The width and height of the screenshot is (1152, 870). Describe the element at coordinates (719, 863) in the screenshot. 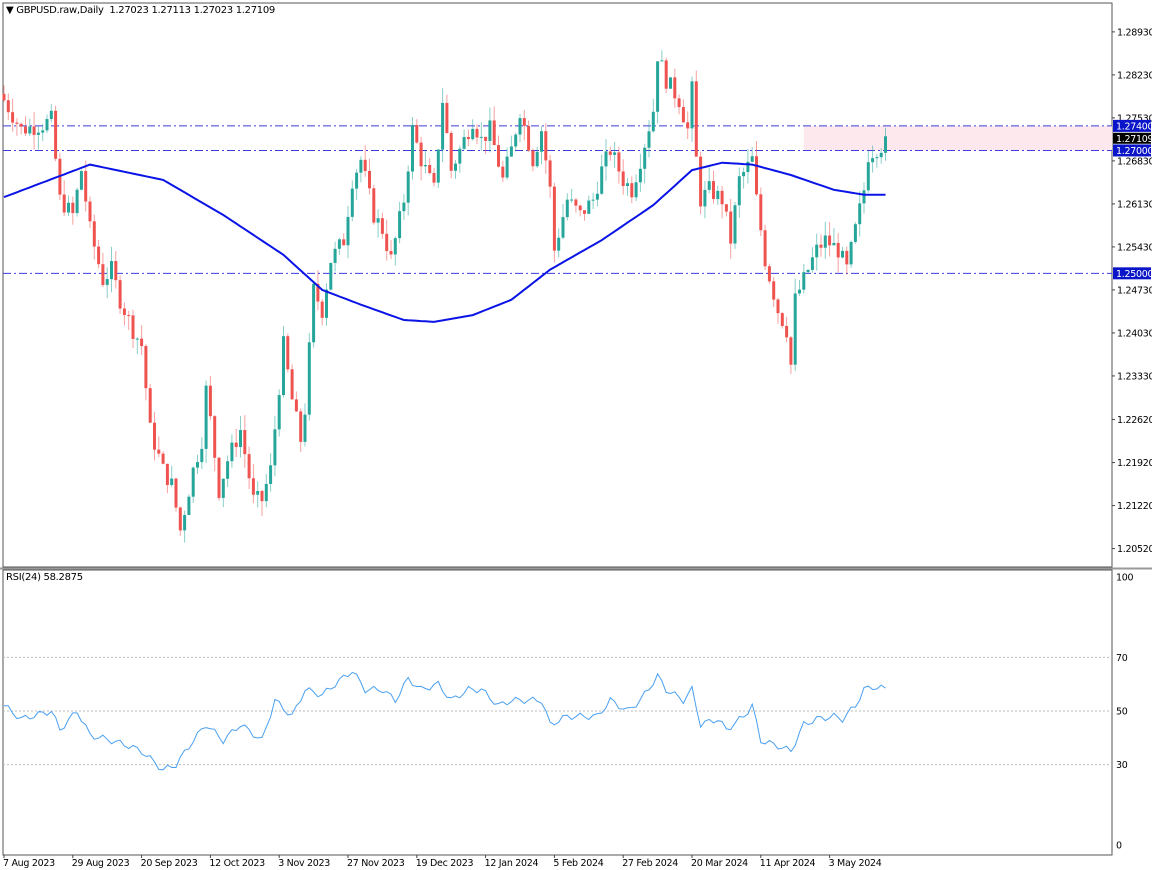

I see `time-tick-label: 20 Mar 2024` at that location.